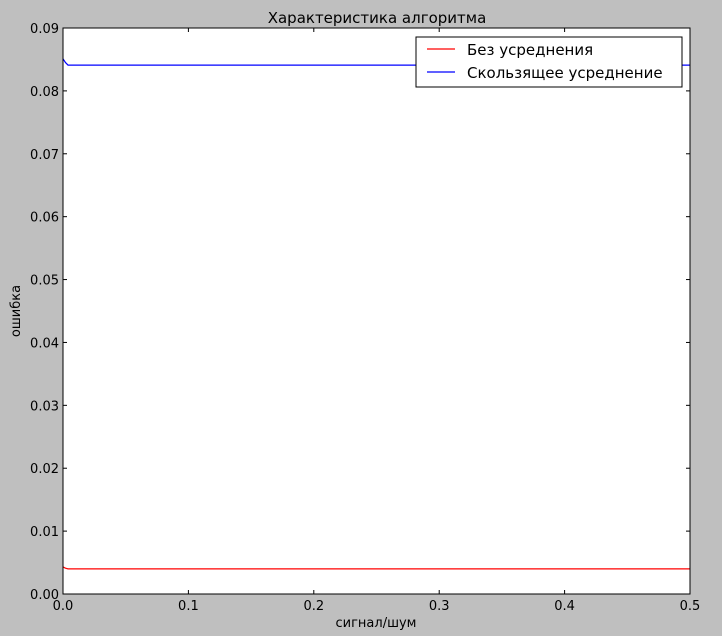 The image size is (722, 636). Describe the element at coordinates (439, 606) in the screenshot. I see `x-tick-label: 0.3` at that location.